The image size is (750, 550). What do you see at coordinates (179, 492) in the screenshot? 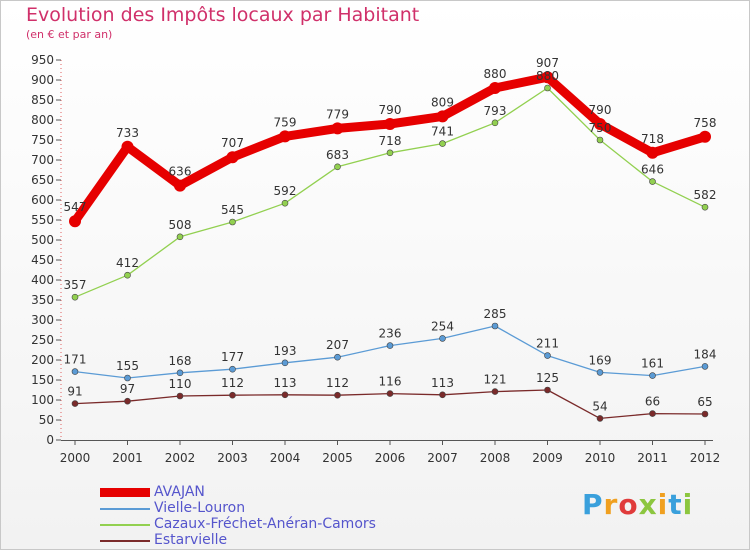
I see `legend-label: AVAJAN` at bounding box center [179, 492].